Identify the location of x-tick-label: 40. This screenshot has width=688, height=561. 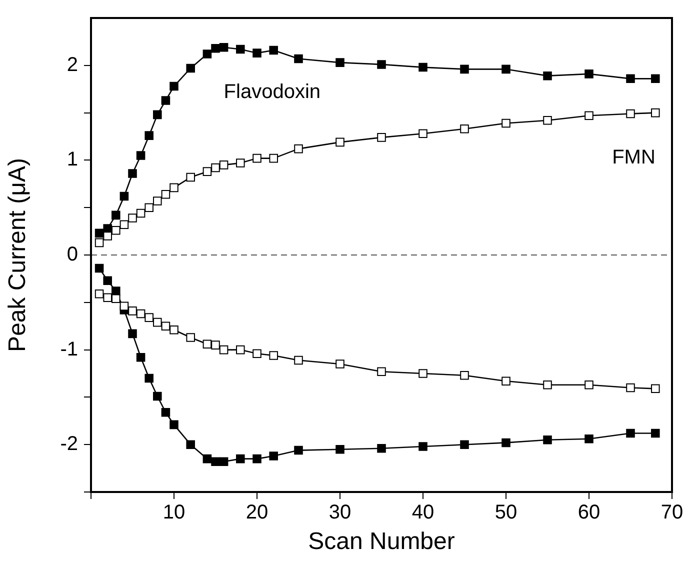
(423, 513).